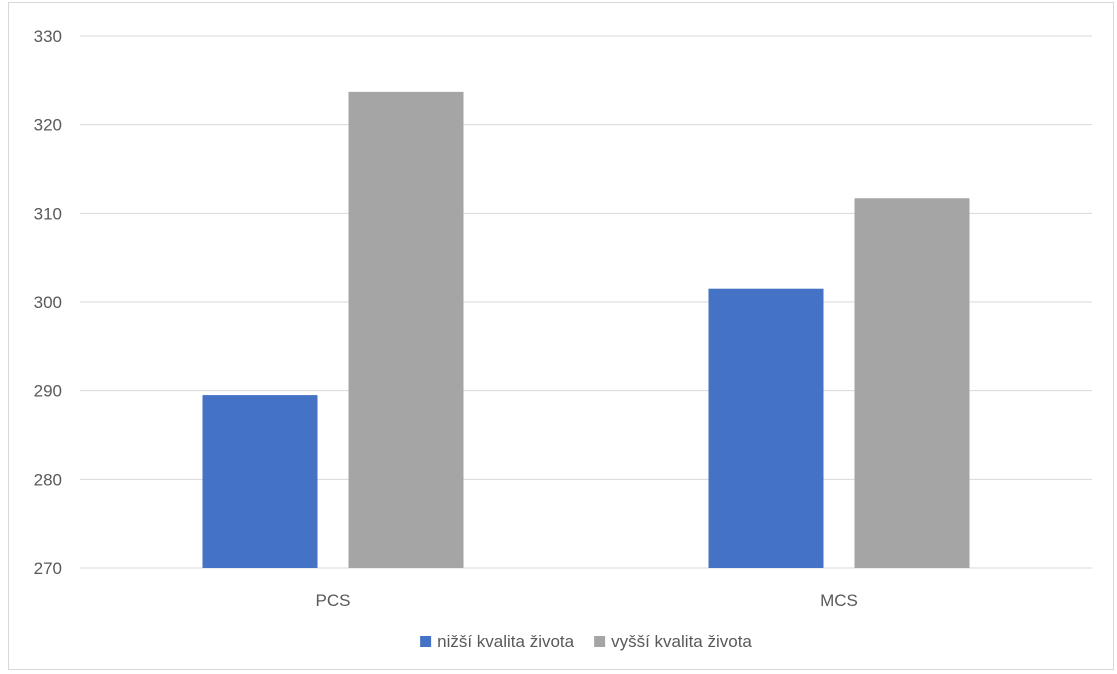 This screenshot has height=674, width=1117. What do you see at coordinates (48, 479) in the screenshot?
I see `y-tick-label: 280` at bounding box center [48, 479].